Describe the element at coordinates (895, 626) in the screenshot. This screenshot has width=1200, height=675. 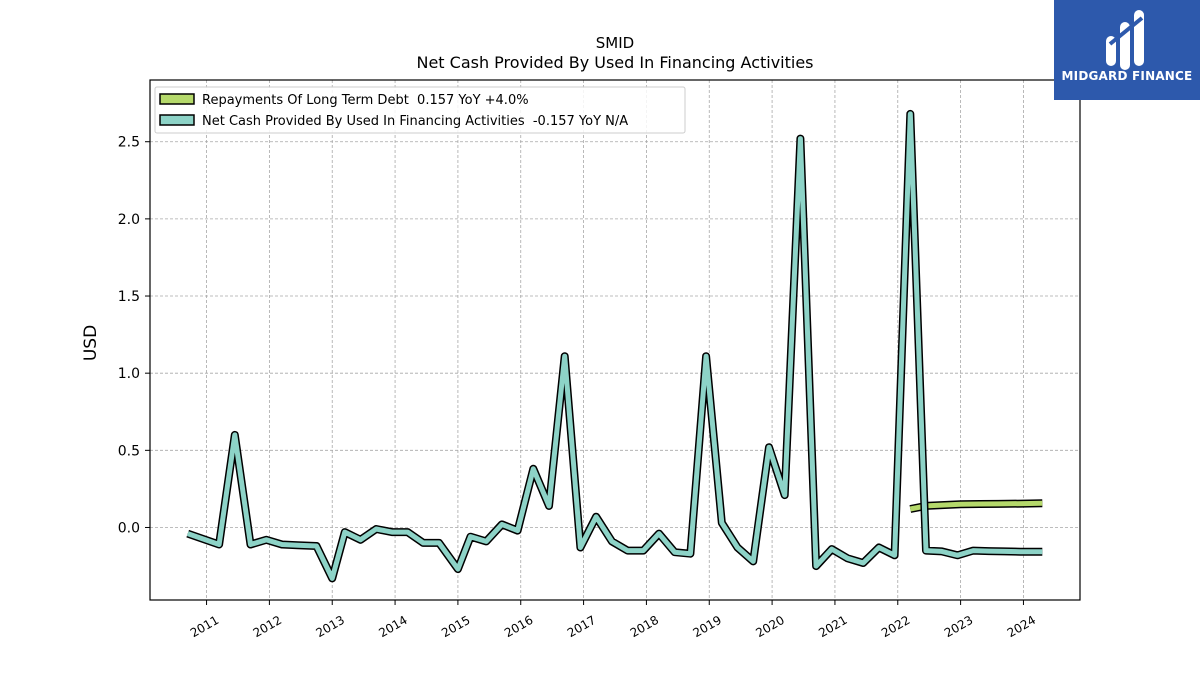
I see `x-tick-label: 2022` at that location.